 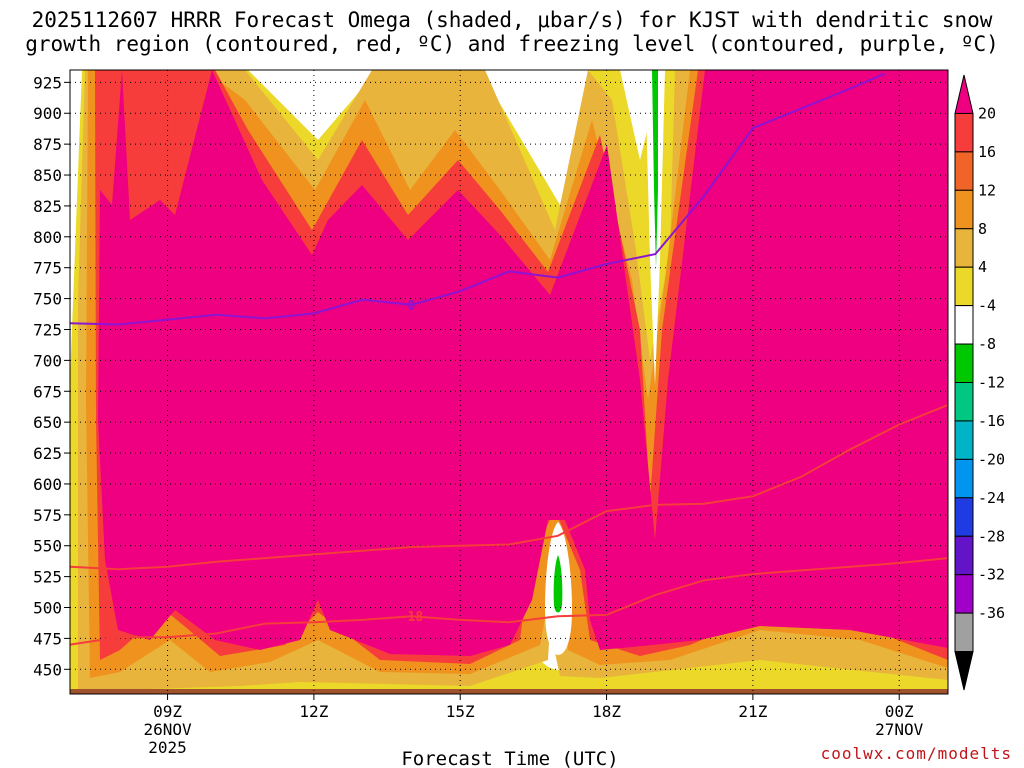 What do you see at coordinates (47, 113) in the screenshot?
I see `y-tick-label: 900` at bounding box center [47, 113].